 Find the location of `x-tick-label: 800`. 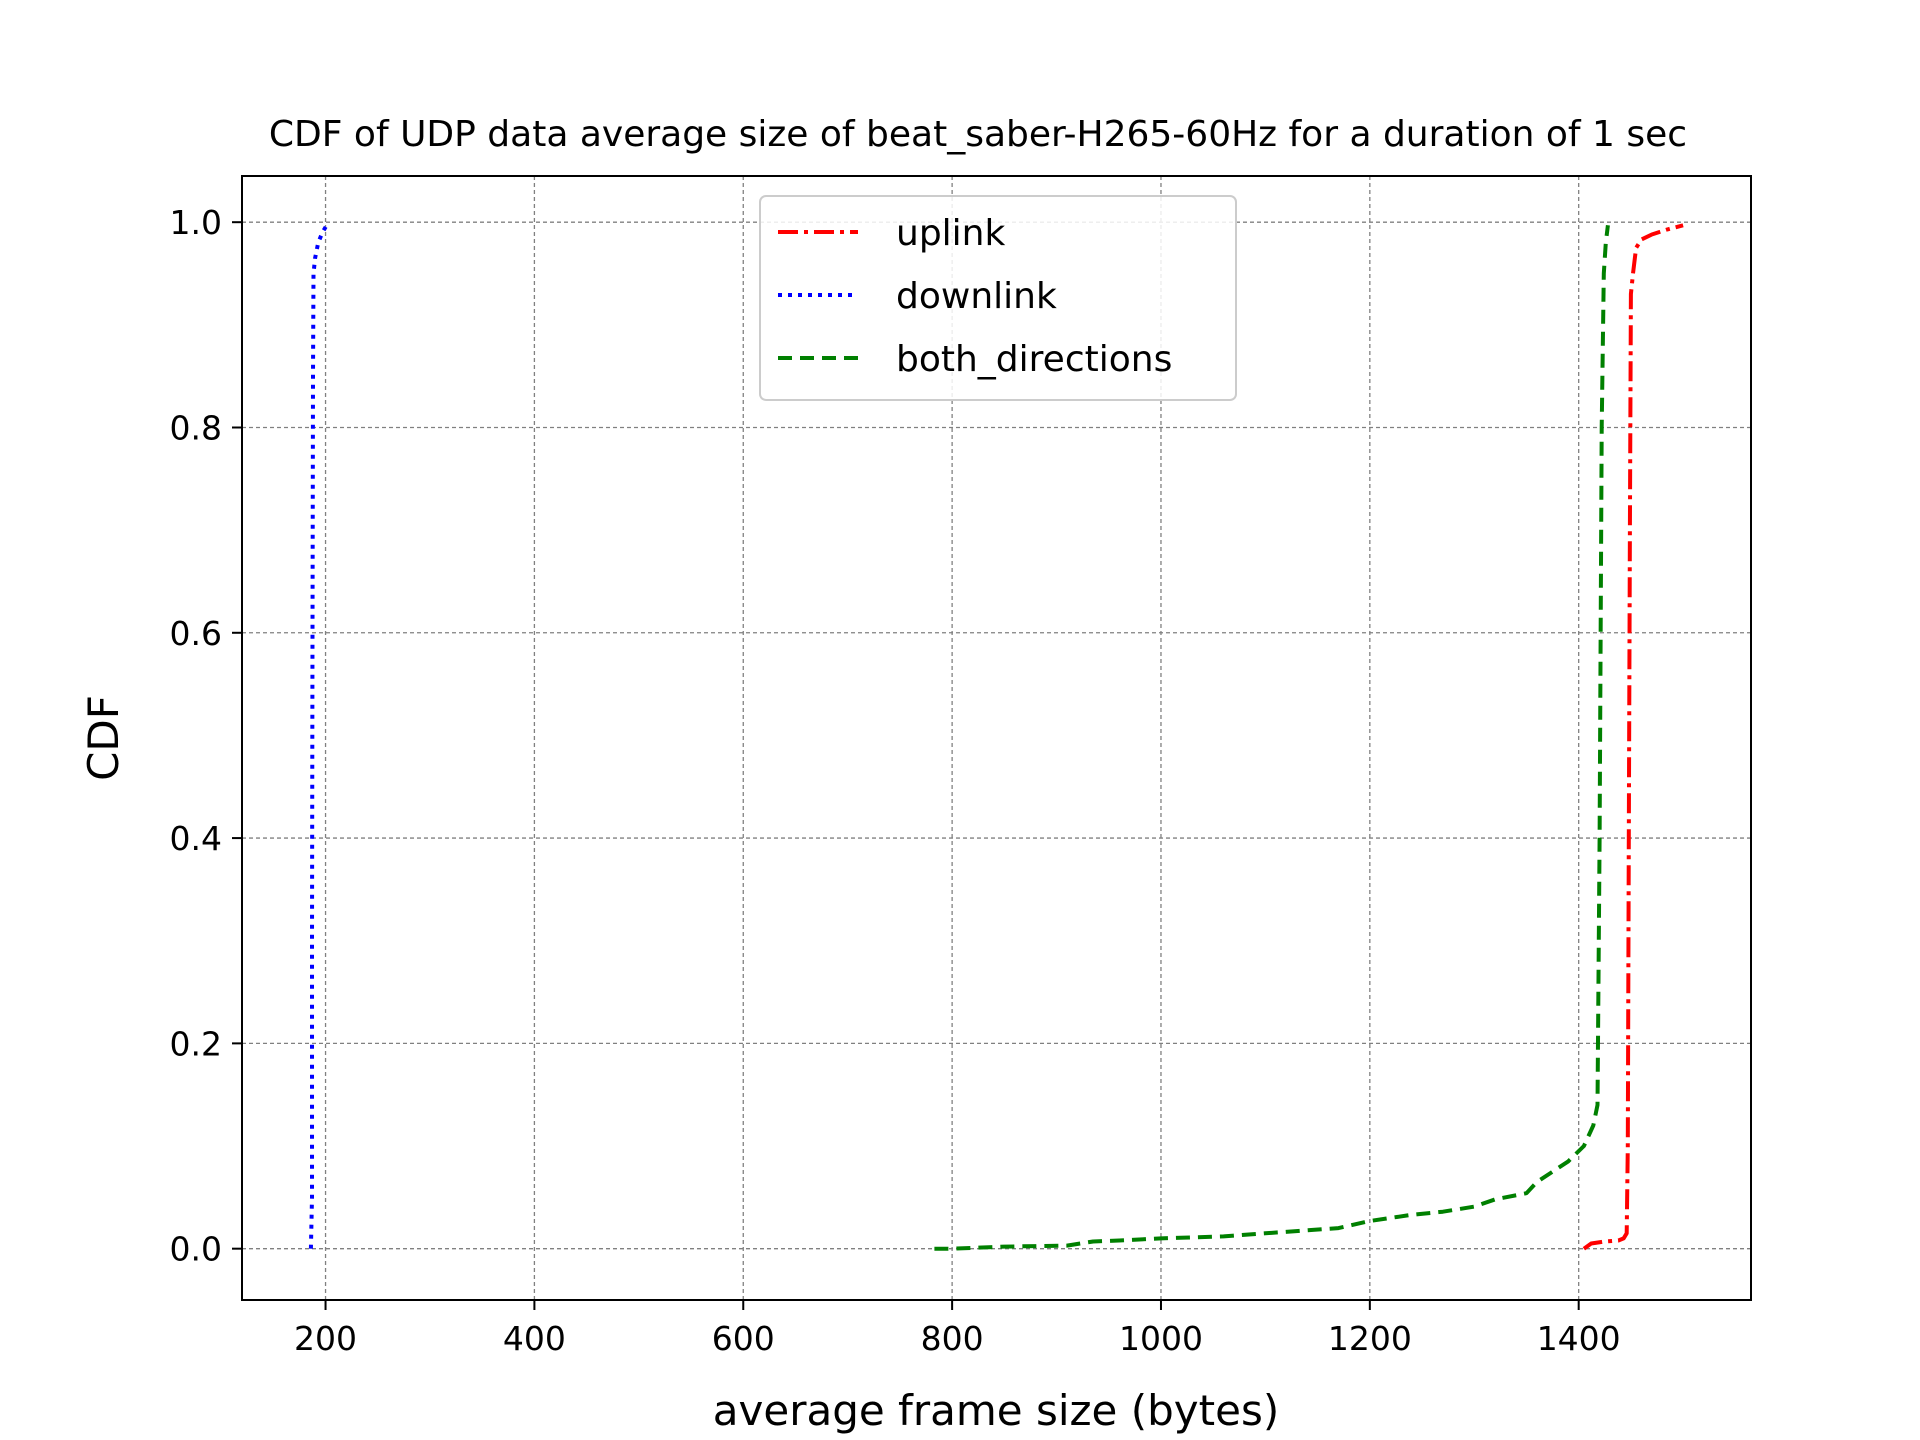

x-tick-label: 800 is located at coordinates (952, 1338).